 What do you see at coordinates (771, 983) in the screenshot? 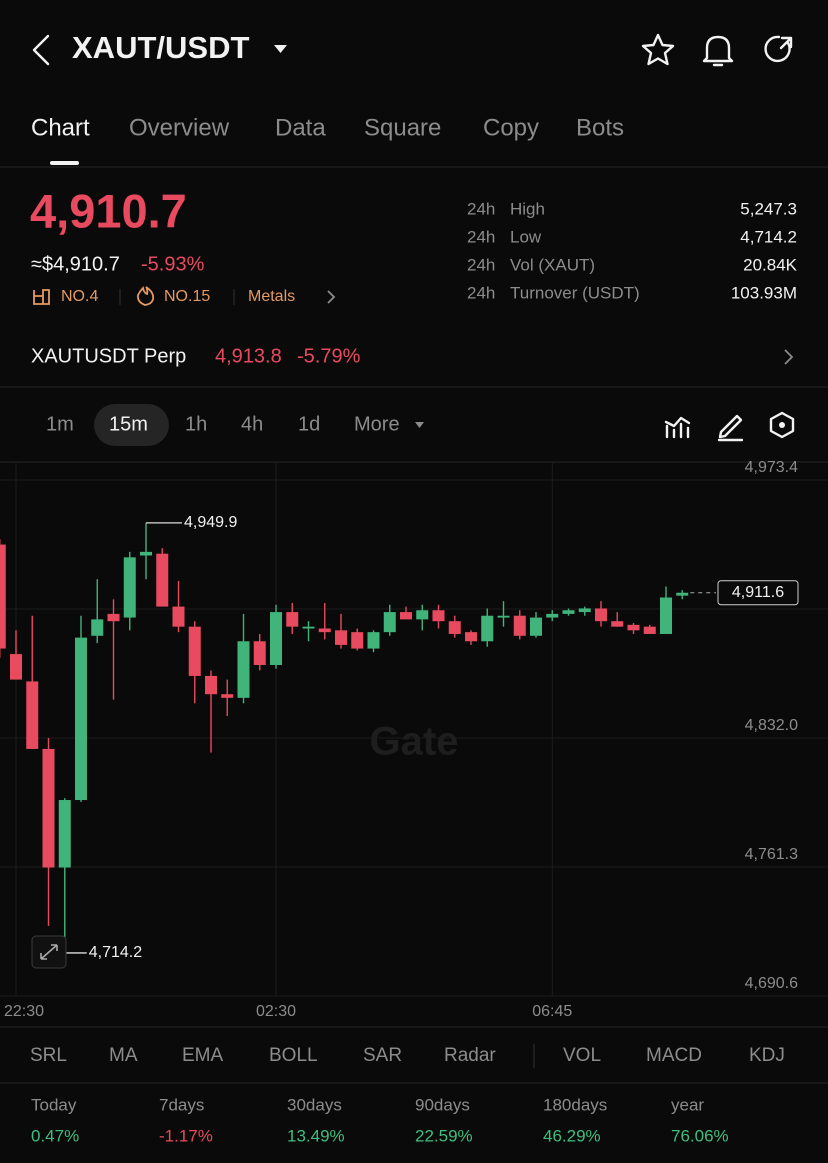
I see `y-tick-label: 4,690.6` at bounding box center [771, 983].